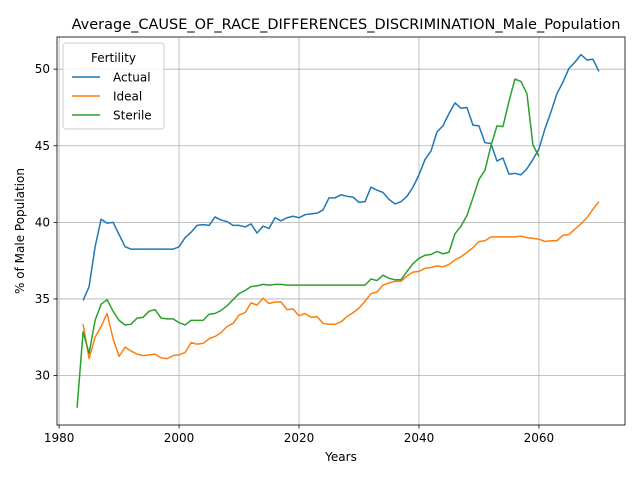 This screenshot has height=480, width=640. I want to click on x-tick-label: 2000, so click(179, 438).